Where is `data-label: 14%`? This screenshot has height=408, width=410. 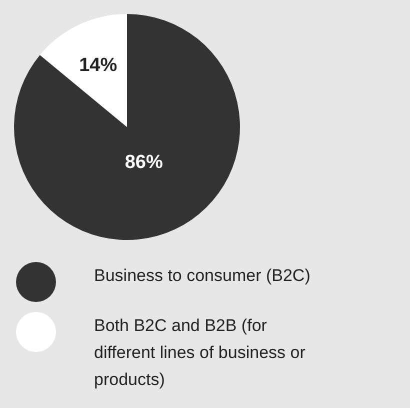
data-label: 14% is located at coordinates (98, 65).